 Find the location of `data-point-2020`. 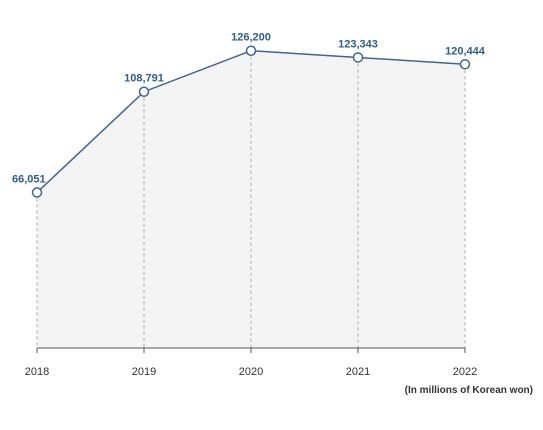

data-point-2020 is located at coordinates (251, 50).